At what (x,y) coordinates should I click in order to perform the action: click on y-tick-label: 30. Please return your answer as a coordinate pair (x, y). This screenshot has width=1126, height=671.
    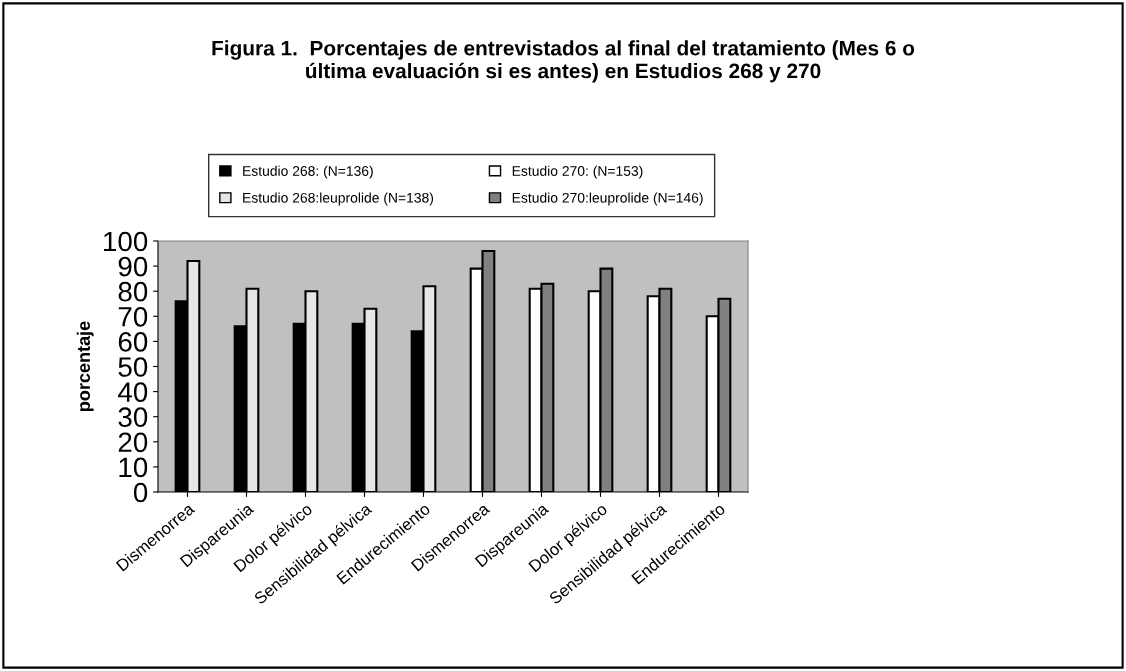
    Looking at the image, I should click on (133, 417).